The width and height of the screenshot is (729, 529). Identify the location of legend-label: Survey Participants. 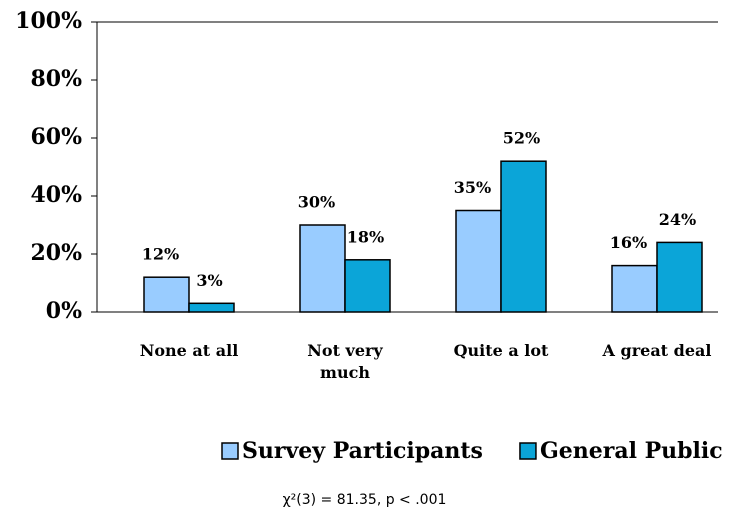
(362, 451).